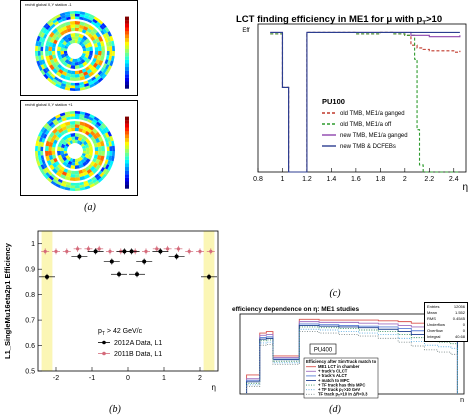 This screenshot has width=474, height=420. Describe the element at coordinates (7, 300) in the screenshot. I see `y-axis-label: L1_SingleMu16eta2p1 Efficiency` at that location.